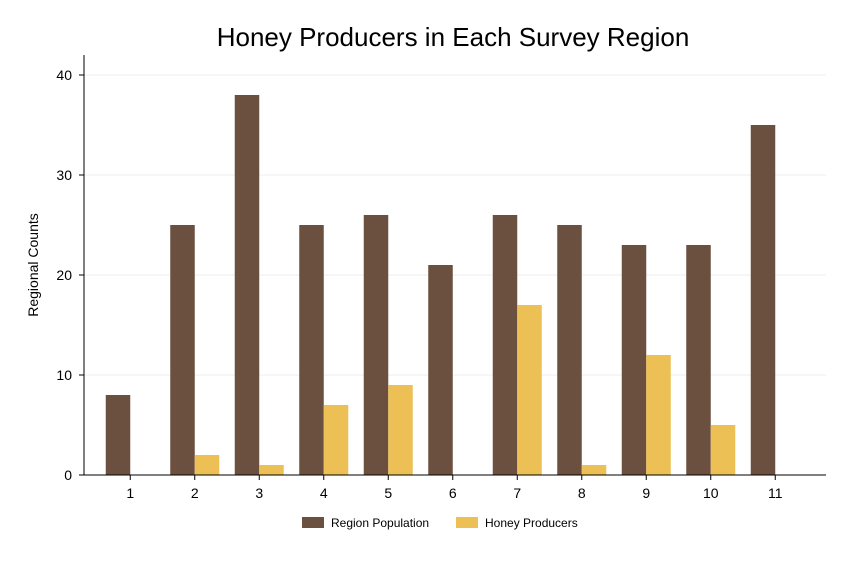 The width and height of the screenshot is (846, 564). Describe the element at coordinates (33, 265) in the screenshot. I see `y-axis-label: Regional Counts` at that location.